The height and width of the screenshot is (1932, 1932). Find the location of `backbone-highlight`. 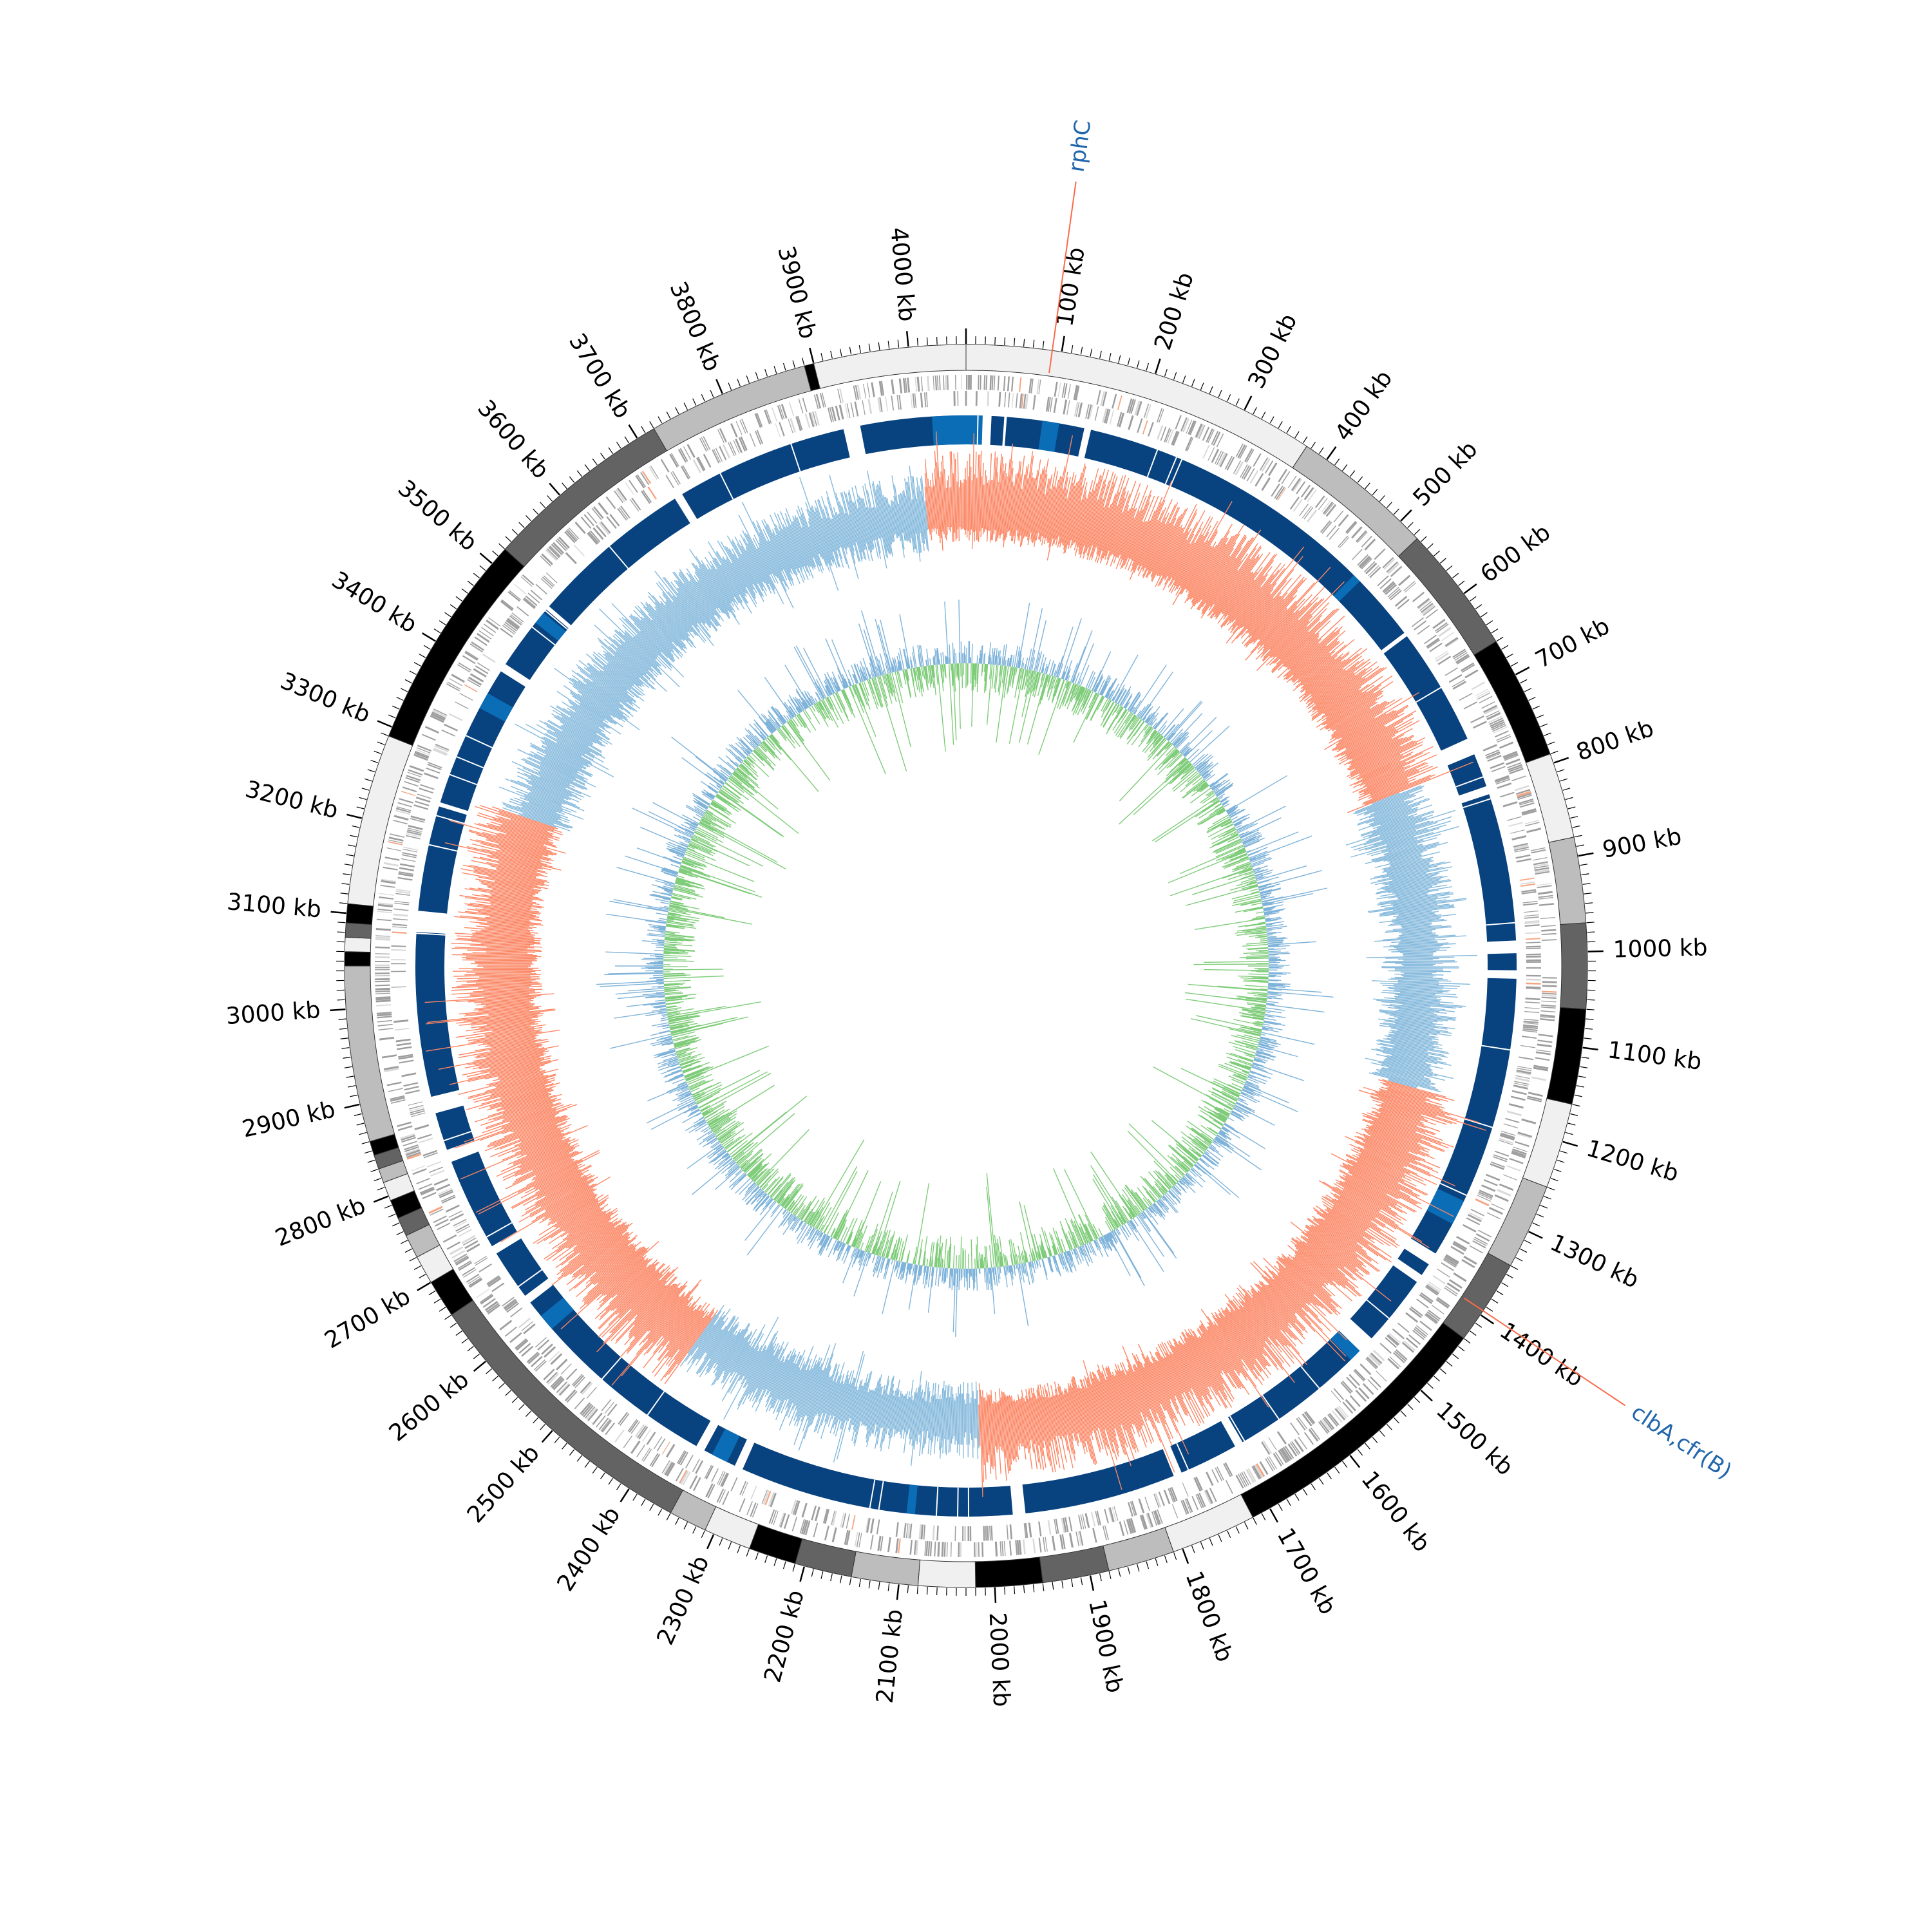

backbone-highlight is located at coordinates (1345, 1345).